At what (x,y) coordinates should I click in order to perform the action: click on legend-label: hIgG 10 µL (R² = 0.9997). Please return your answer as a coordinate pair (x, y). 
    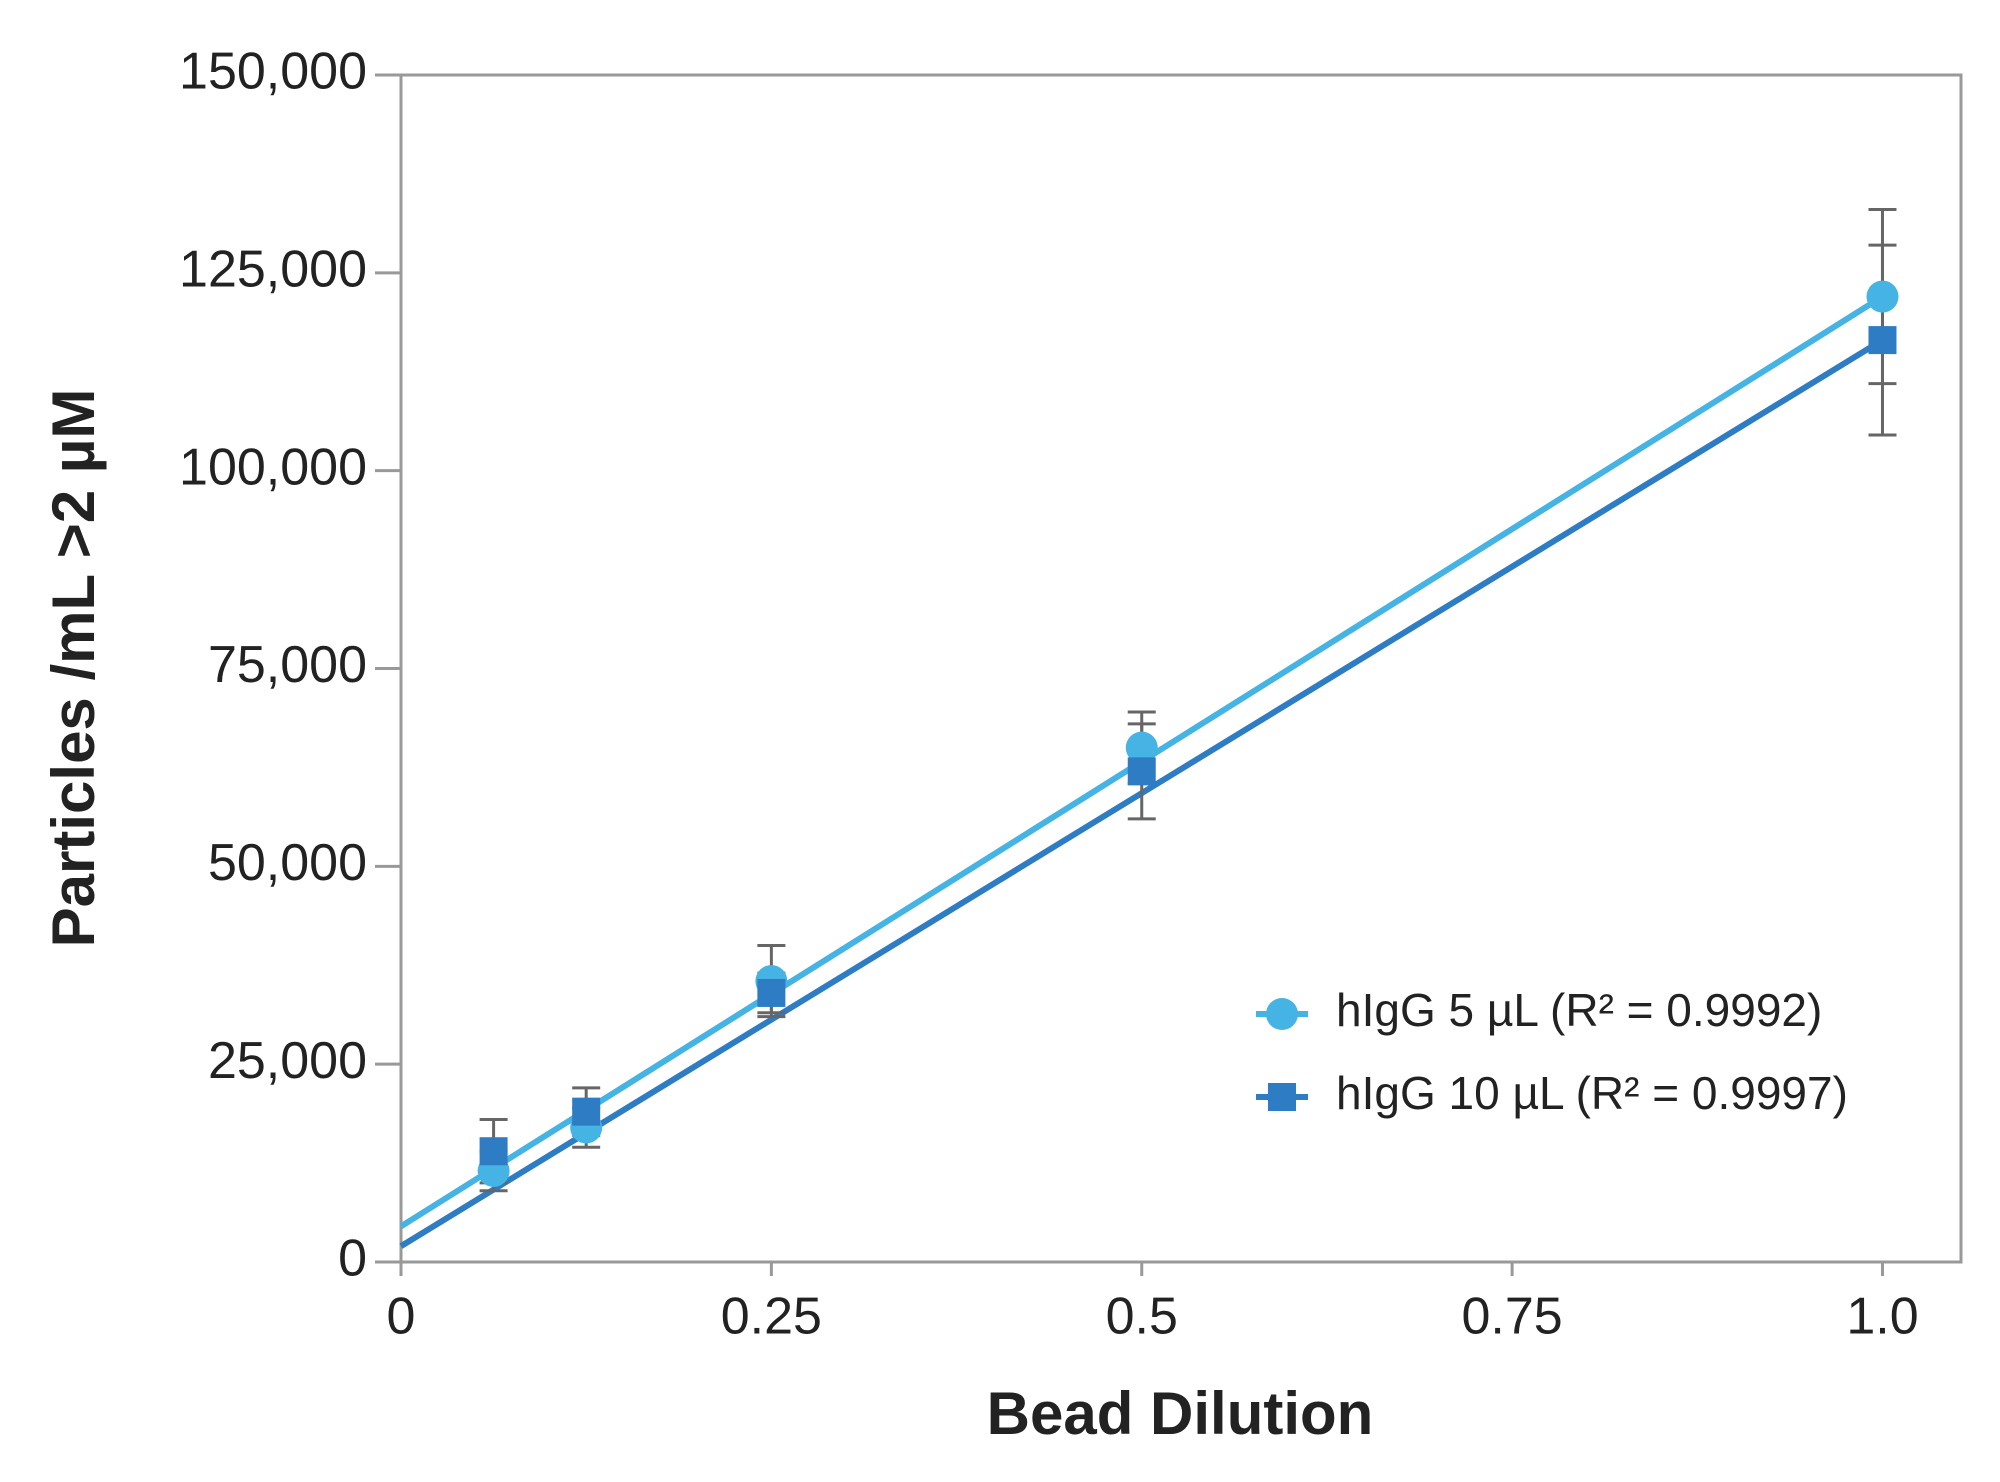
    Looking at the image, I should click on (1592, 1093).